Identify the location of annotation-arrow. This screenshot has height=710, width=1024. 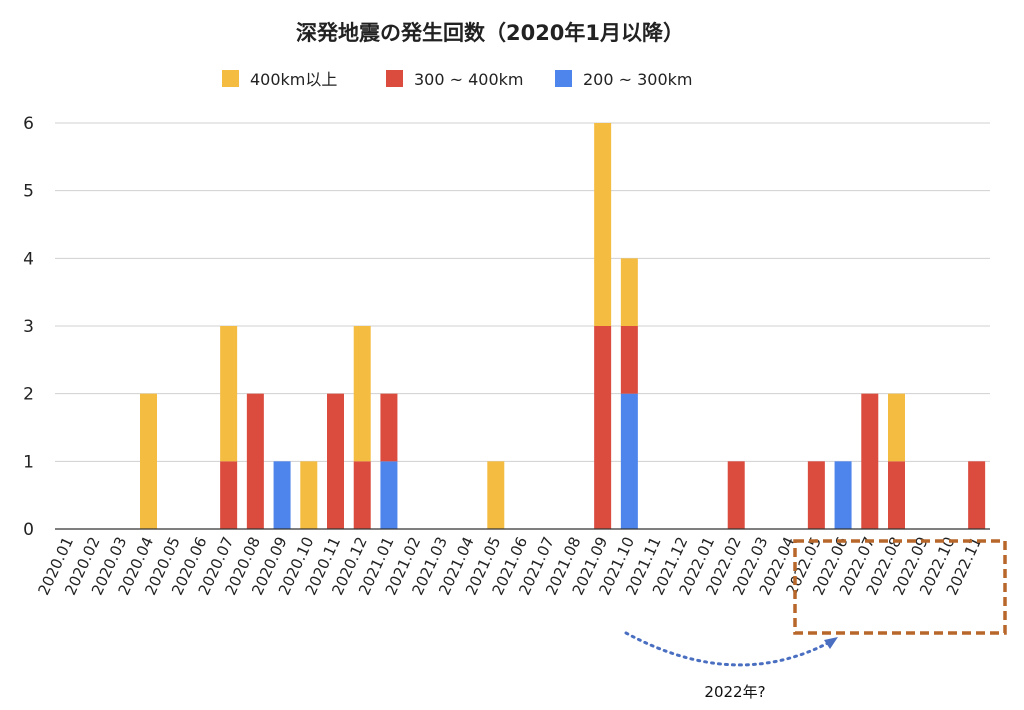
(728, 649).